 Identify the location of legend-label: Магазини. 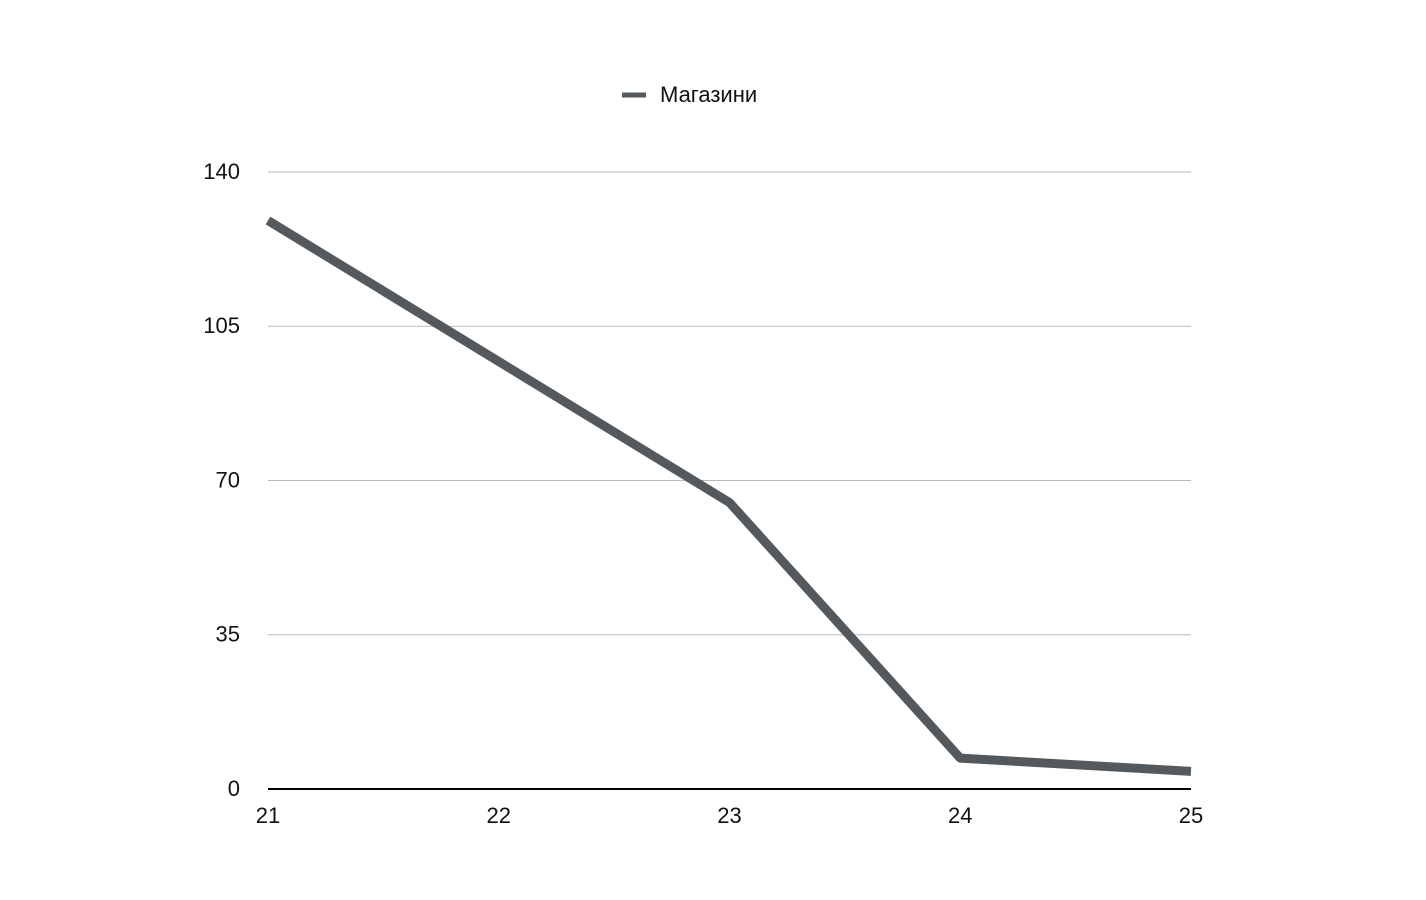
(708, 94).